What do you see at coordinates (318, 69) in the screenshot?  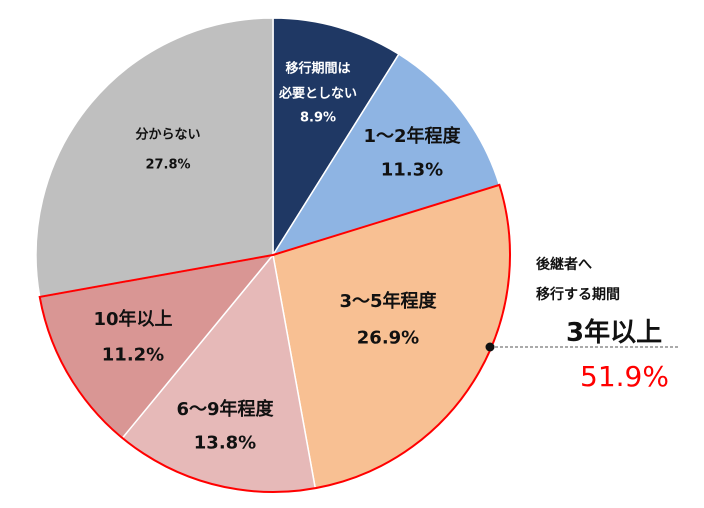 I see `slice-label: 移行期間は` at bounding box center [318, 69].